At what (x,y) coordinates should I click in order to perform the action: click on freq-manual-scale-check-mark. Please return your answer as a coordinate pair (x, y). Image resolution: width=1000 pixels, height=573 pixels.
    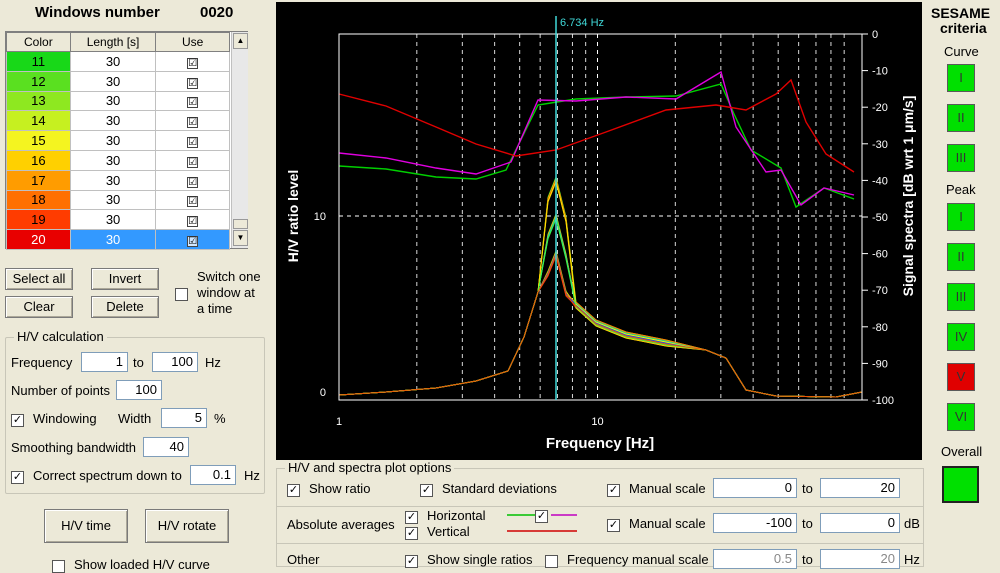
    Looking at the image, I should click on (551, 562).